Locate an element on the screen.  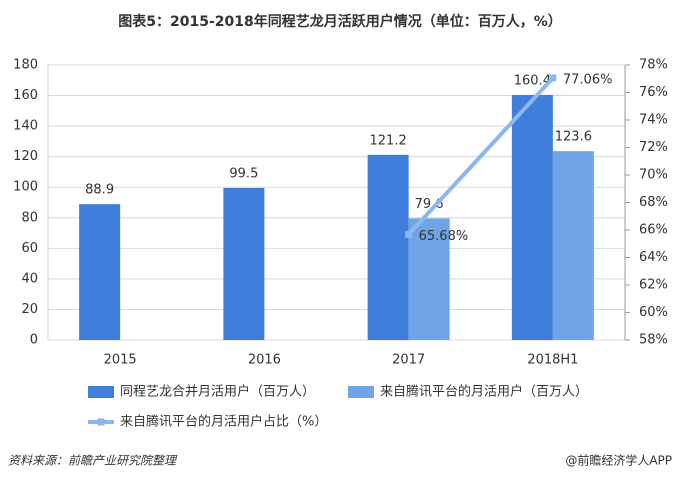
x-tick-label: 2017 is located at coordinates (408, 360).